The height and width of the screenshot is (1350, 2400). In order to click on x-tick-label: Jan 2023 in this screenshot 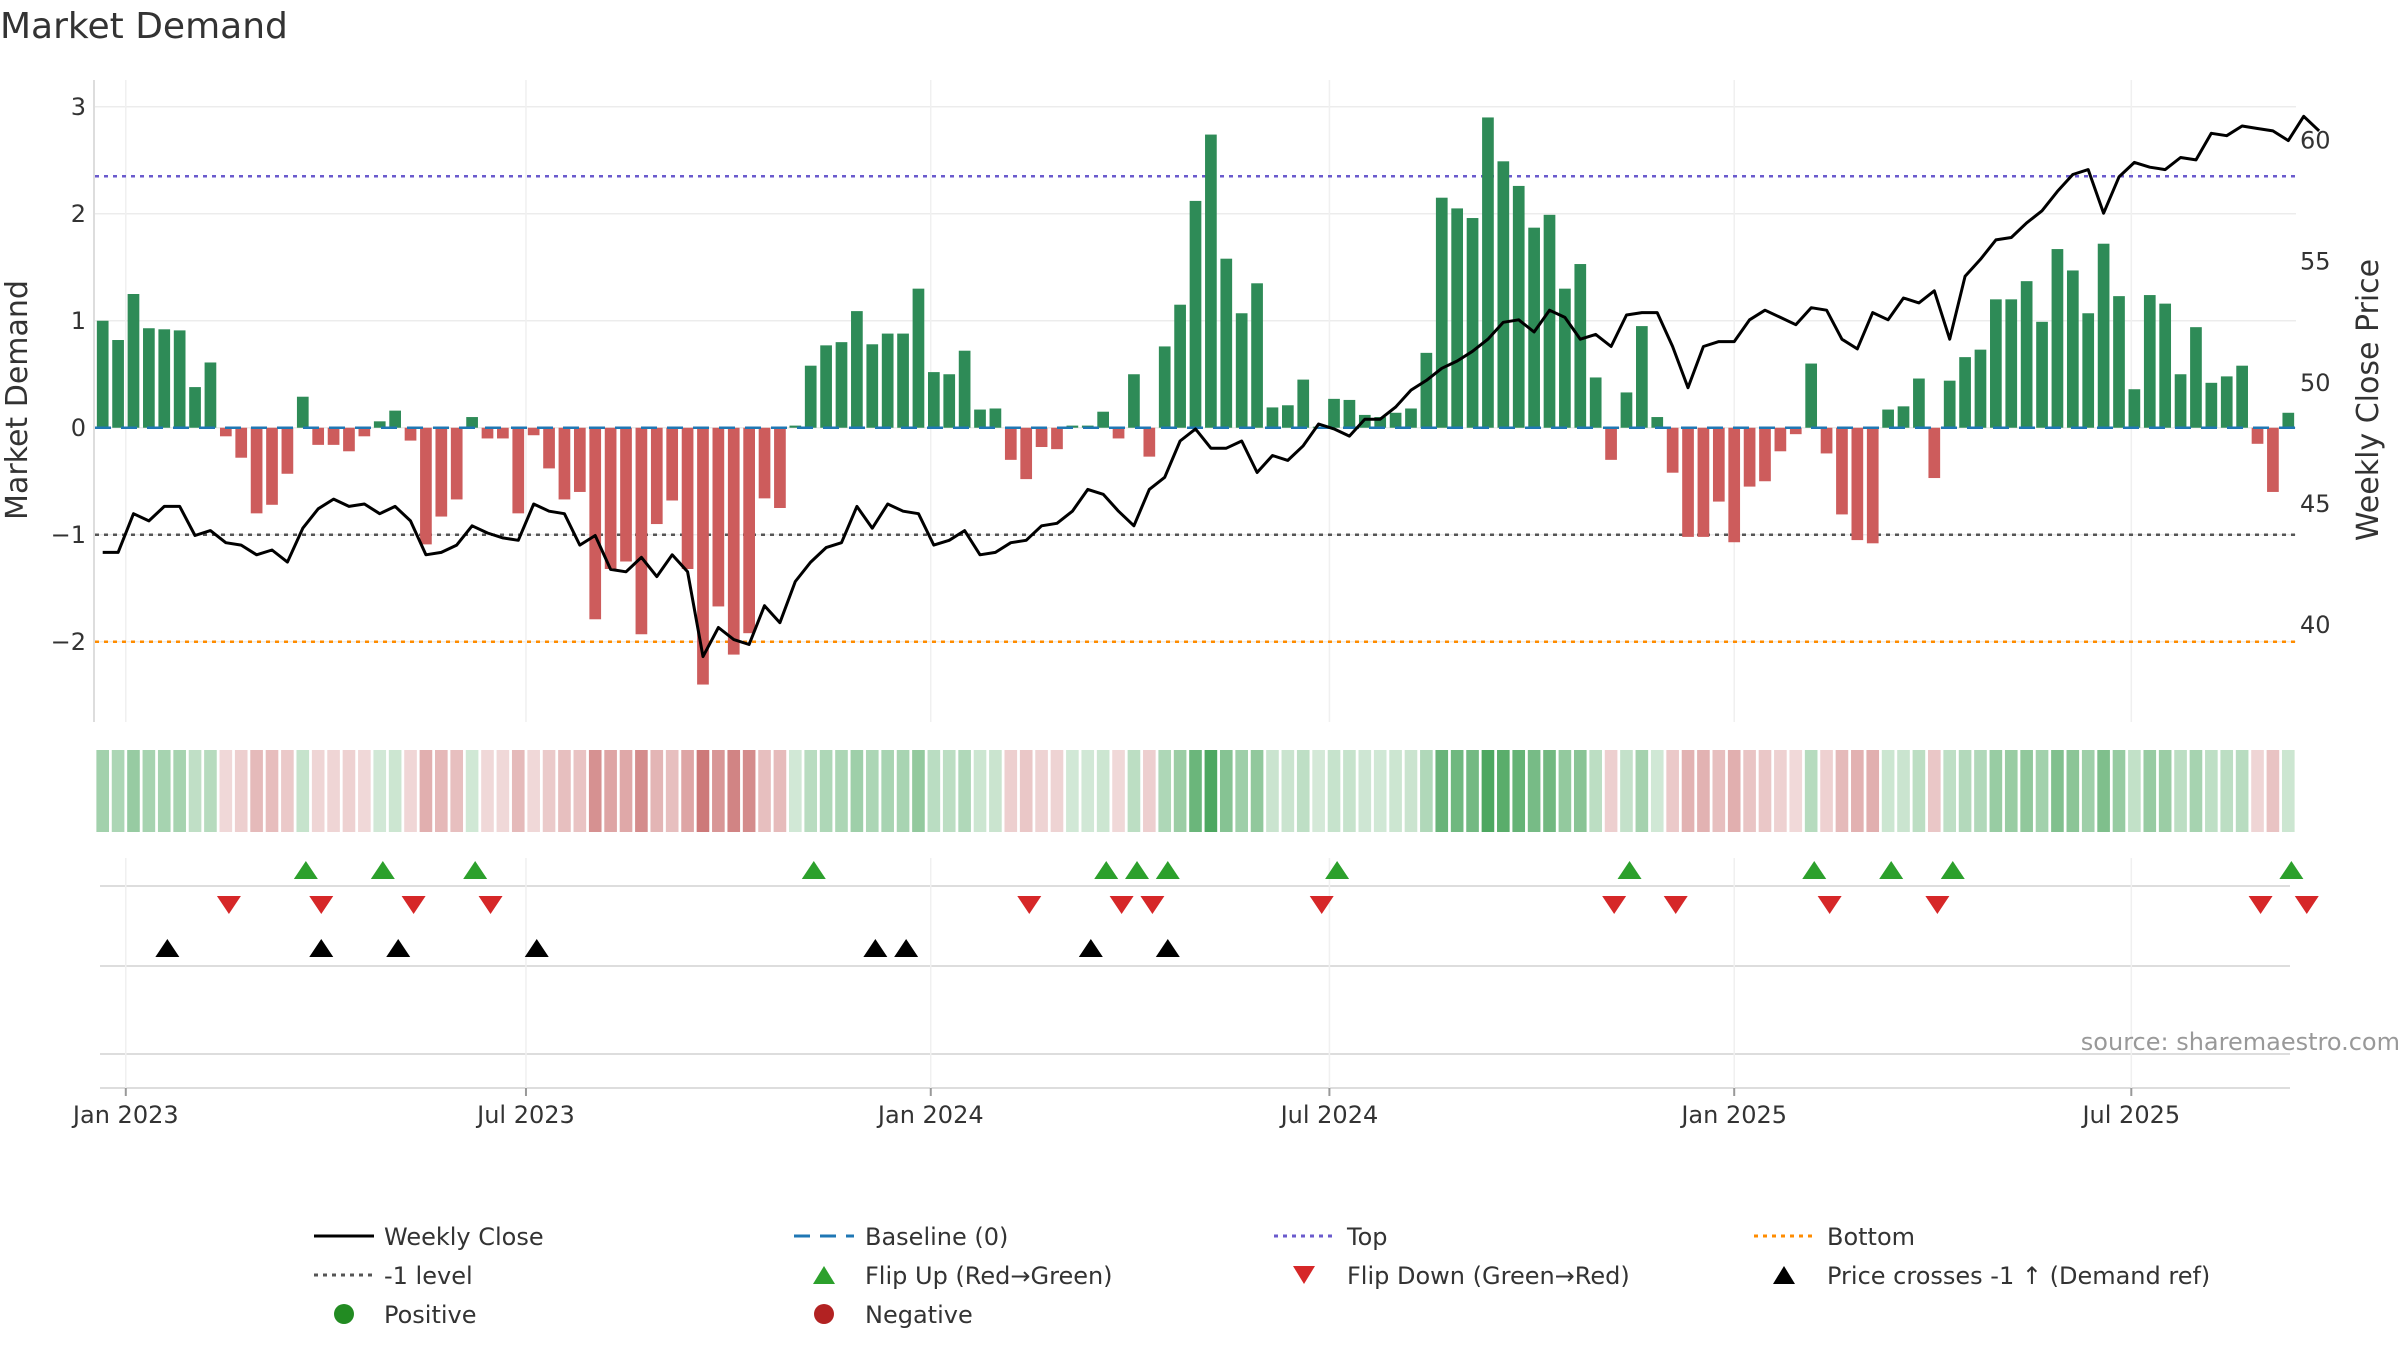, I will do `click(125, 1115)`.